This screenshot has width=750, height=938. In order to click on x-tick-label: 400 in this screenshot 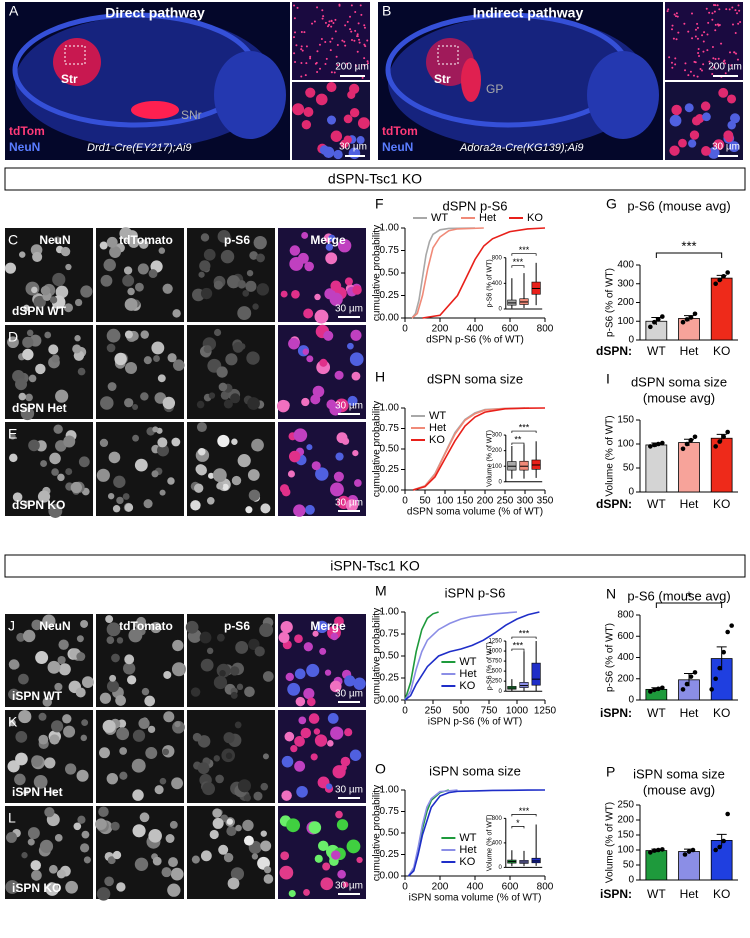, I will do `click(475, 329)`.